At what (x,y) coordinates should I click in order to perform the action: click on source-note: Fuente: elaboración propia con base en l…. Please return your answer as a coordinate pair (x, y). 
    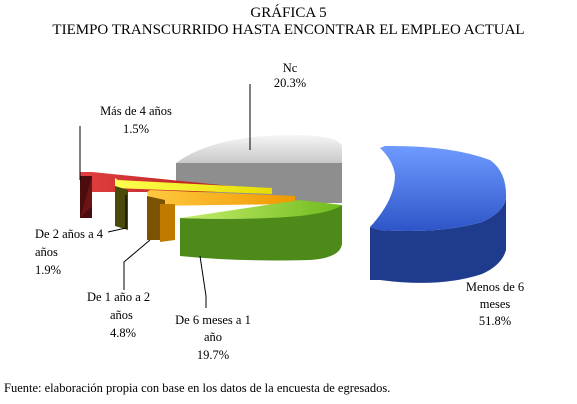
    Looking at the image, I should click on (197, 388).